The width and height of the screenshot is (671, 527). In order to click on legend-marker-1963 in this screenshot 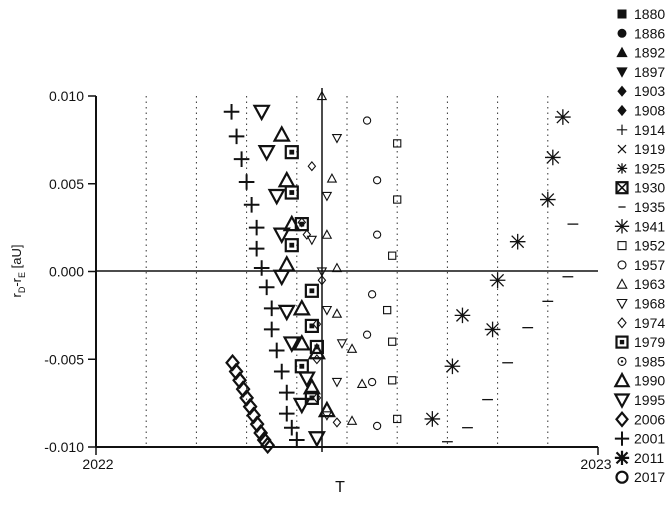, I will do `click(622, 283)`.